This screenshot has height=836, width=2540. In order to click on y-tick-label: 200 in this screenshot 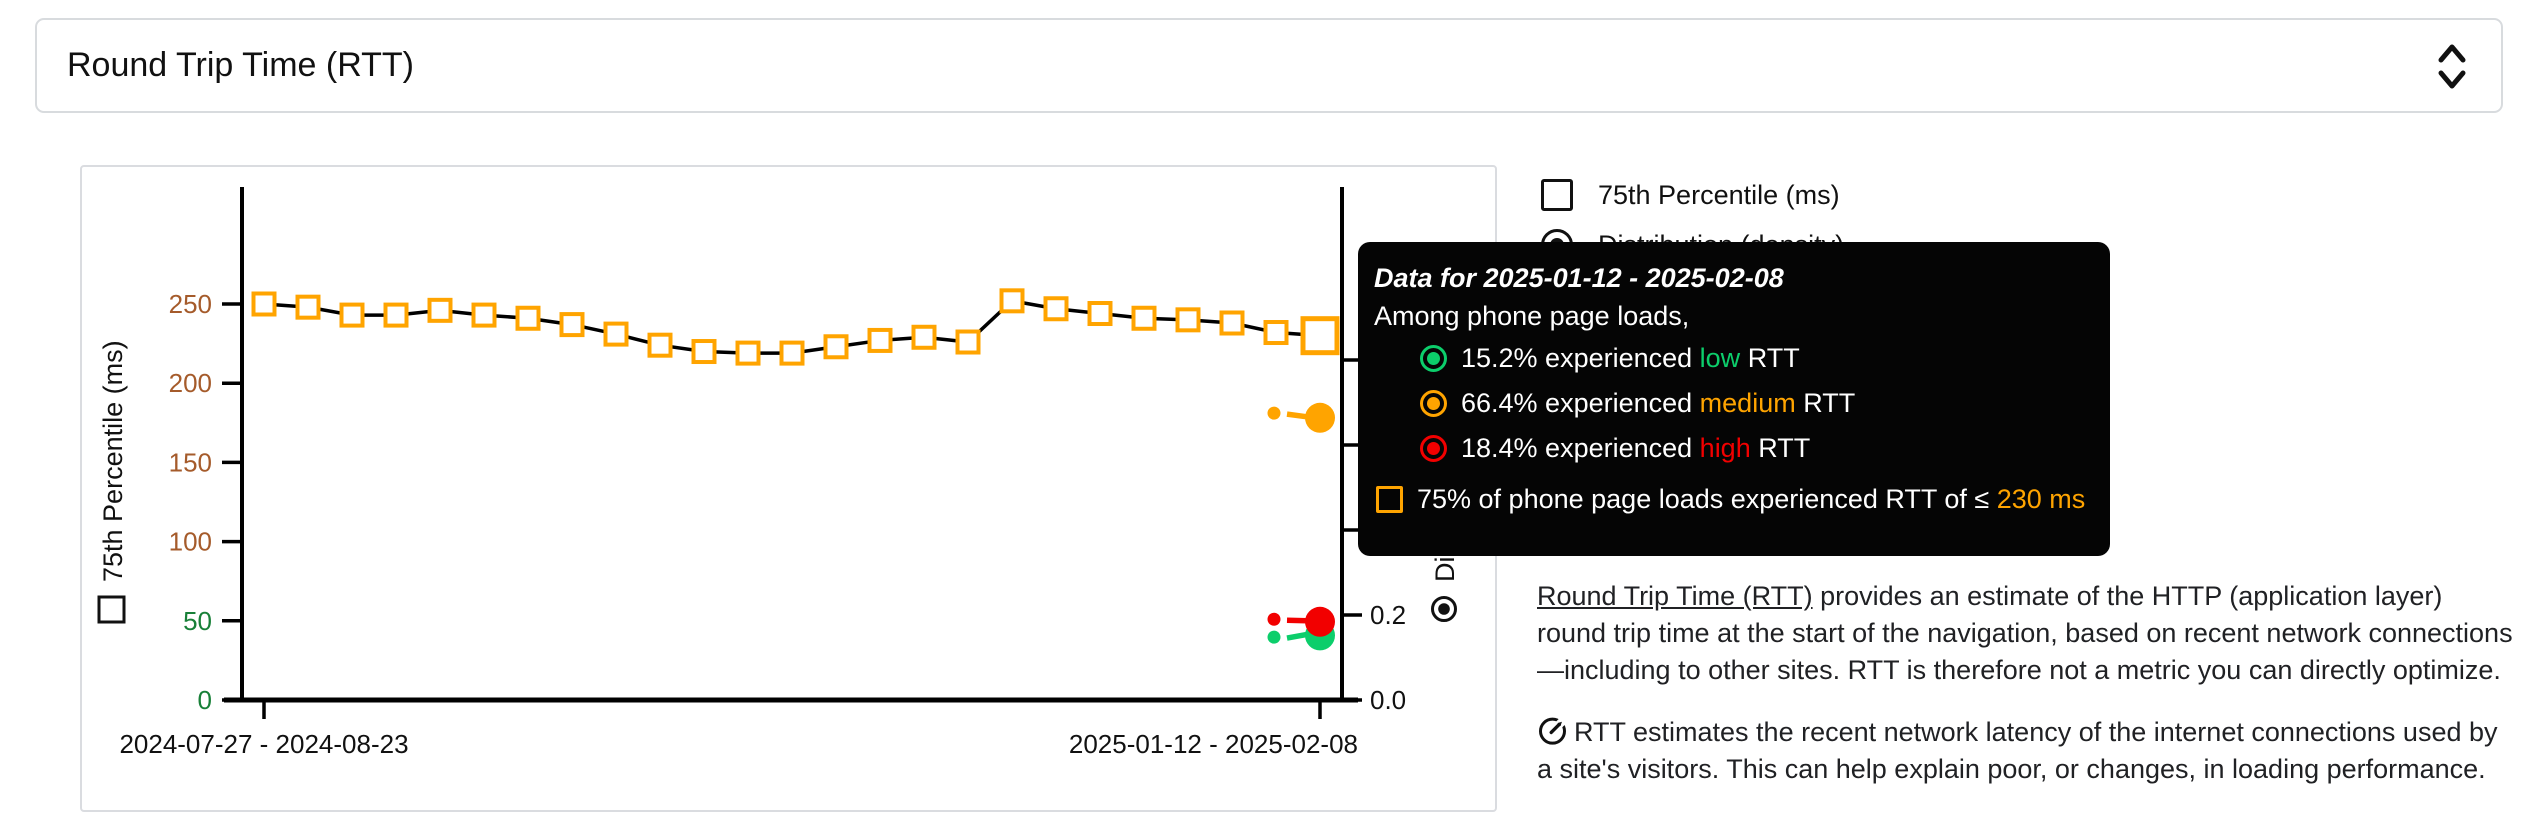, I will do `click(190, 383)`.